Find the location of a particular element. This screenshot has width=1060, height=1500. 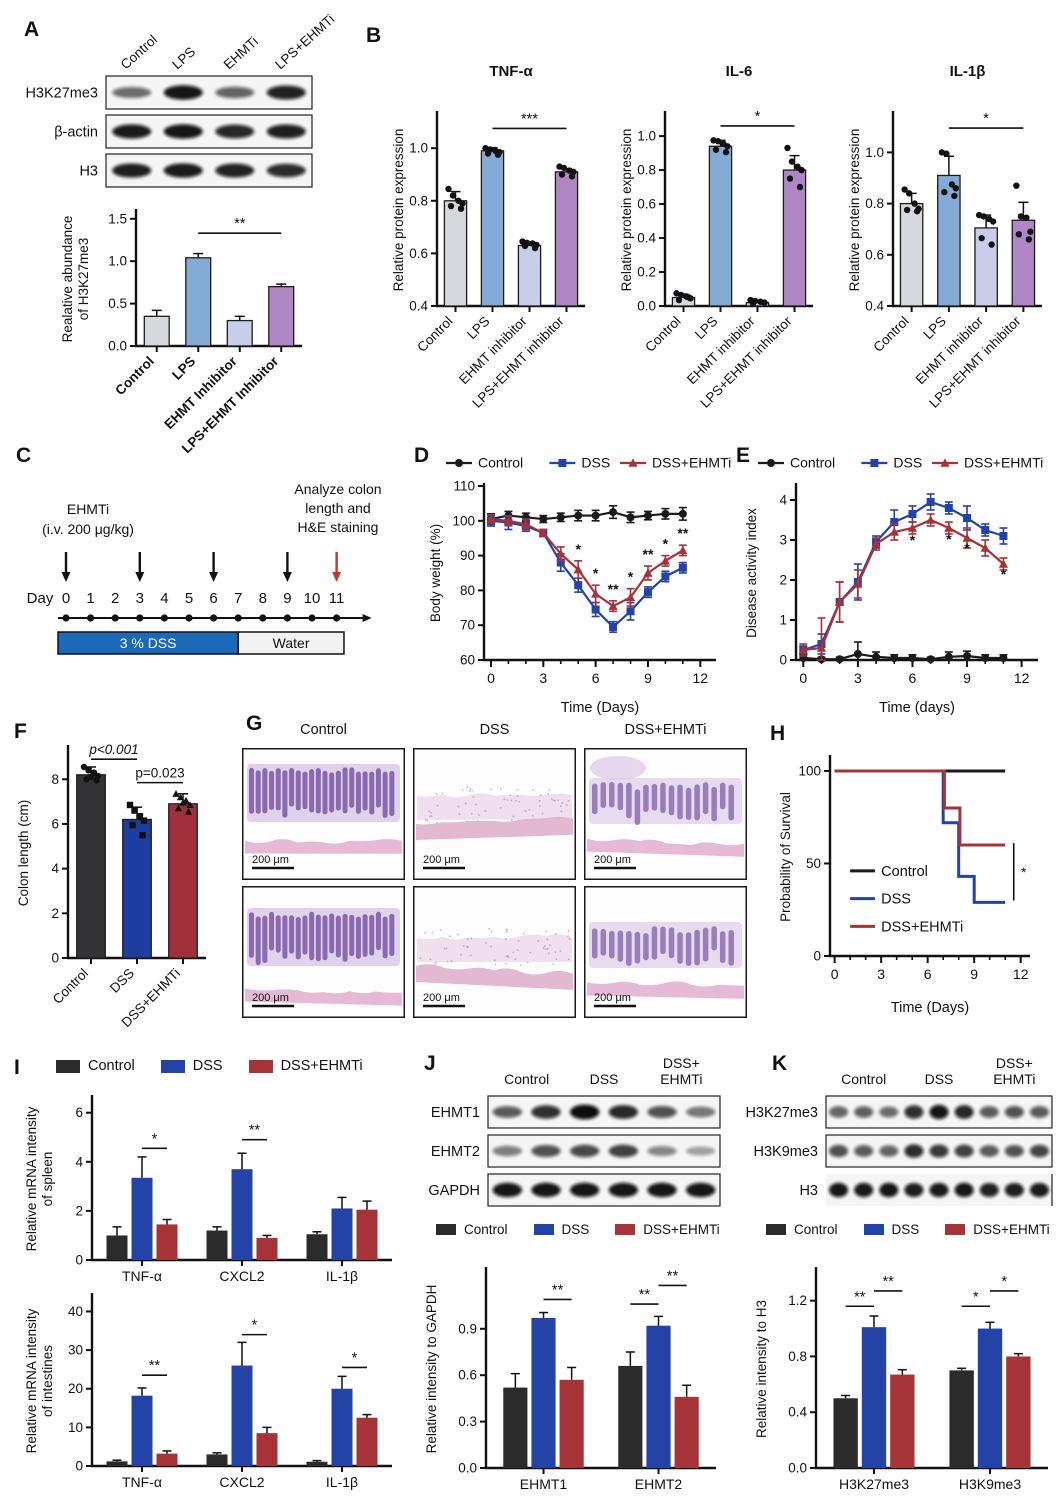

blot-box is located at coordinates (604, 1112).